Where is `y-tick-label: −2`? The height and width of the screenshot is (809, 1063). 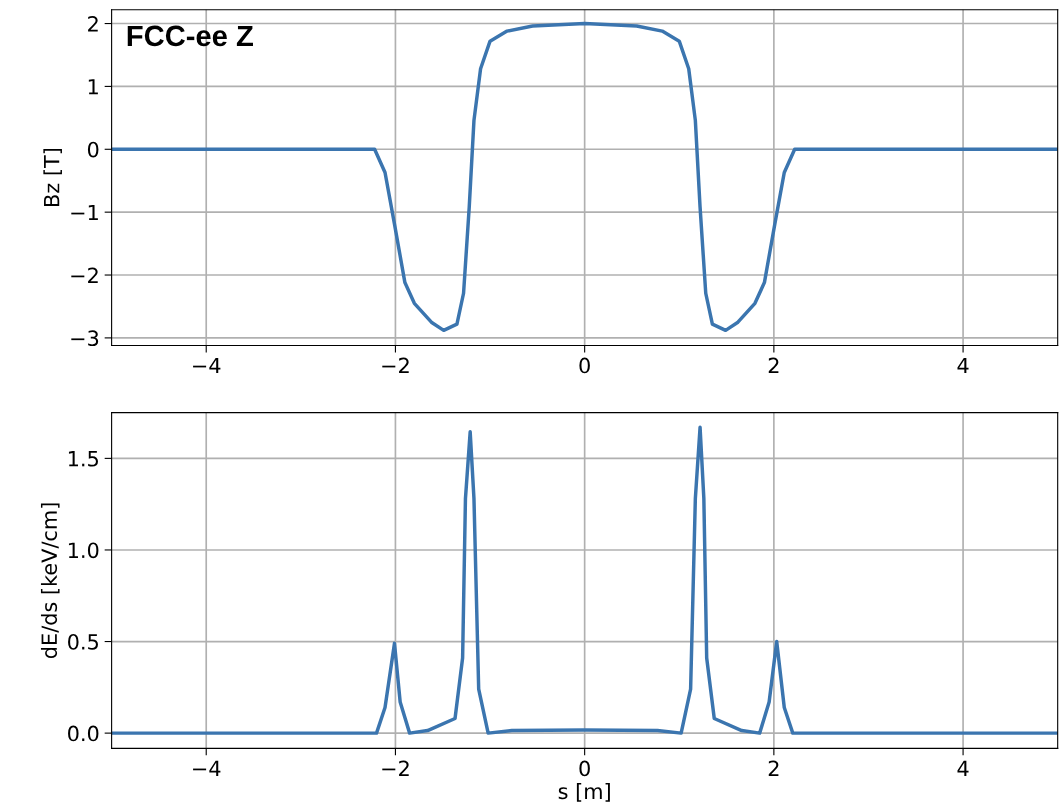 y-tick-label: −2 is located at coordinates (84, 275).